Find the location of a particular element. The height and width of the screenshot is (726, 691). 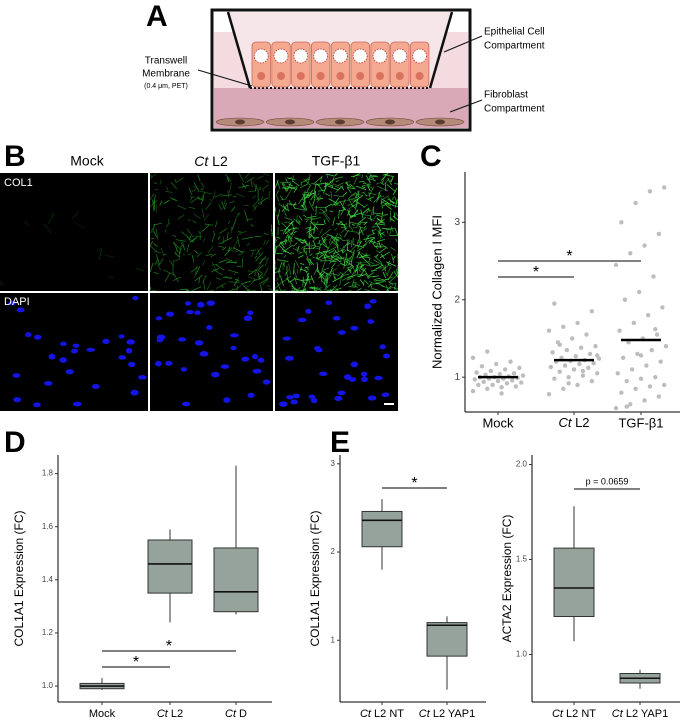

panel-letter: A is located at coordinates (157, 16).